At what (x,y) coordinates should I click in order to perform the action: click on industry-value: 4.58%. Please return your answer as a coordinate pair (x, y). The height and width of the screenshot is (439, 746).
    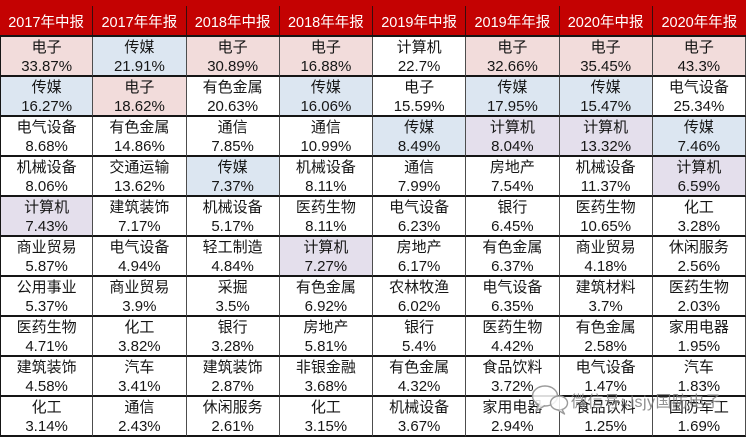
    Looking at the image, I should click on (46, 386).